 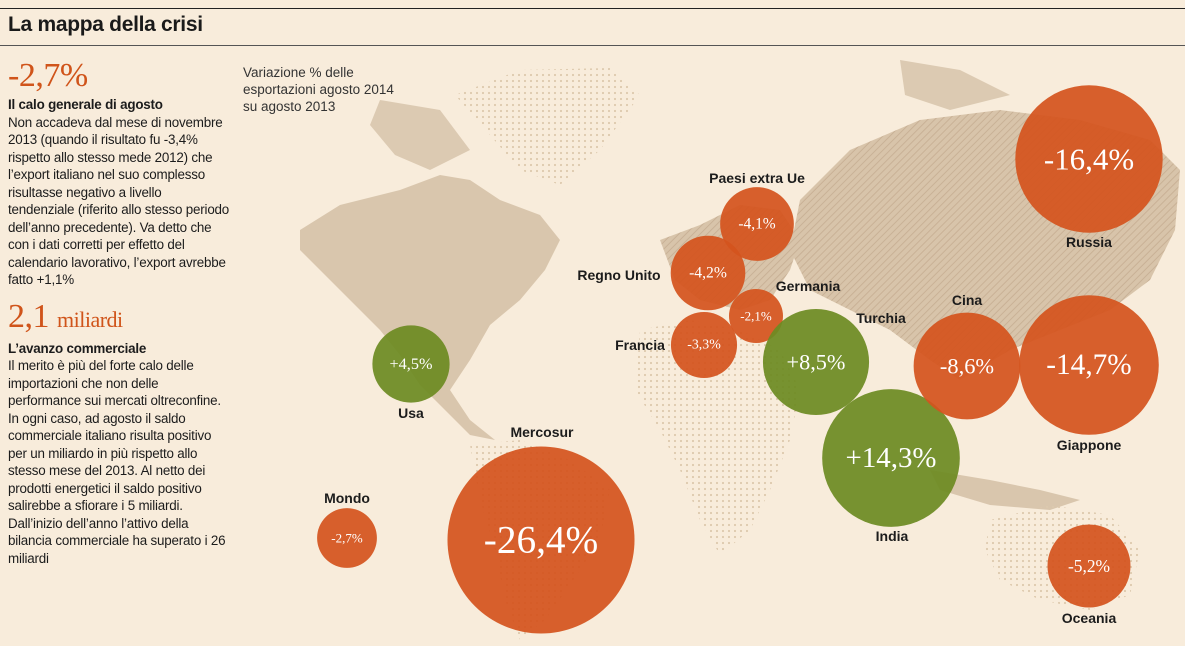 I want to click on bubble-mercosur, so click(x=541, y=540).